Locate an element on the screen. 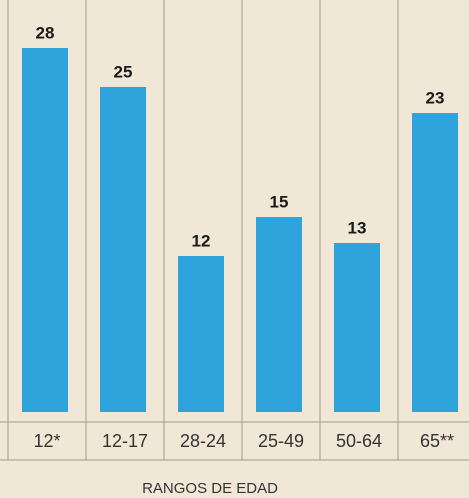 The width and height of the screenshot is (469, 498). x-tick-label: 65** is located at coordinates (437, 441).